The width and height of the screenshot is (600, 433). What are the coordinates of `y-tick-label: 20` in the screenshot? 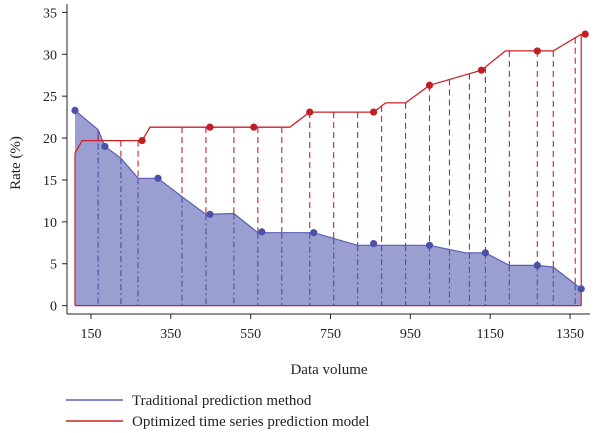 It's located at (50, 139).